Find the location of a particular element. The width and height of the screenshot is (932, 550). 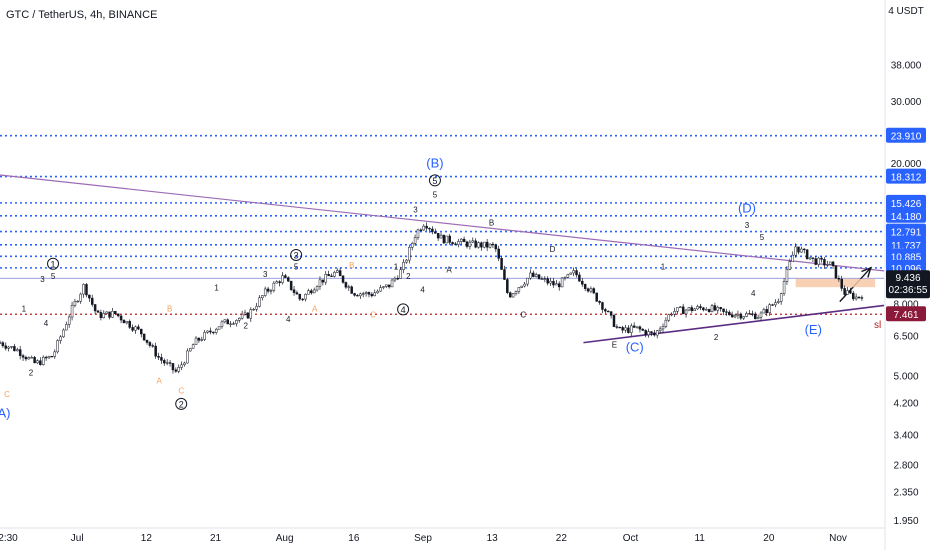

level-badge is located at coordinates (906, 215).